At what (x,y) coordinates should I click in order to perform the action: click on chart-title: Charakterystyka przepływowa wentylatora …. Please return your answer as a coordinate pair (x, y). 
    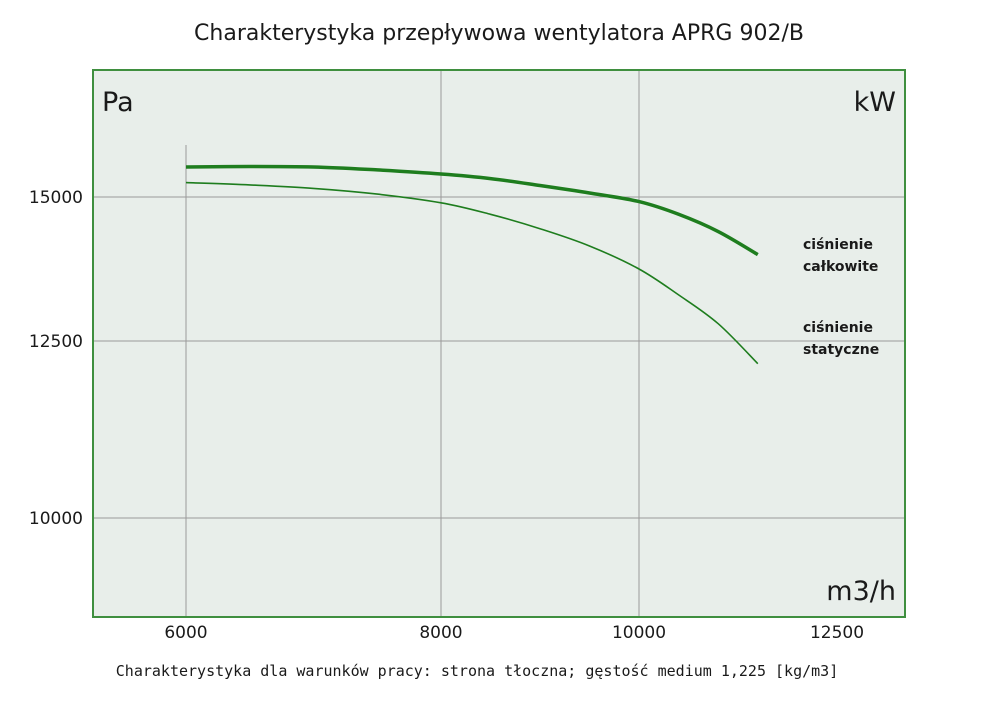
    Looking at the image, I should click on (499, 33).